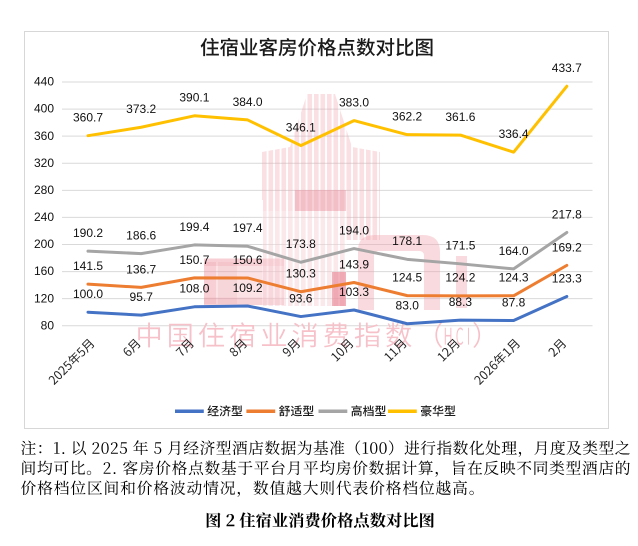 The image size is (638, 546). Describe the element at coordinates (44, 82) in the screenshot. I see `svg-text: 440` at that location.